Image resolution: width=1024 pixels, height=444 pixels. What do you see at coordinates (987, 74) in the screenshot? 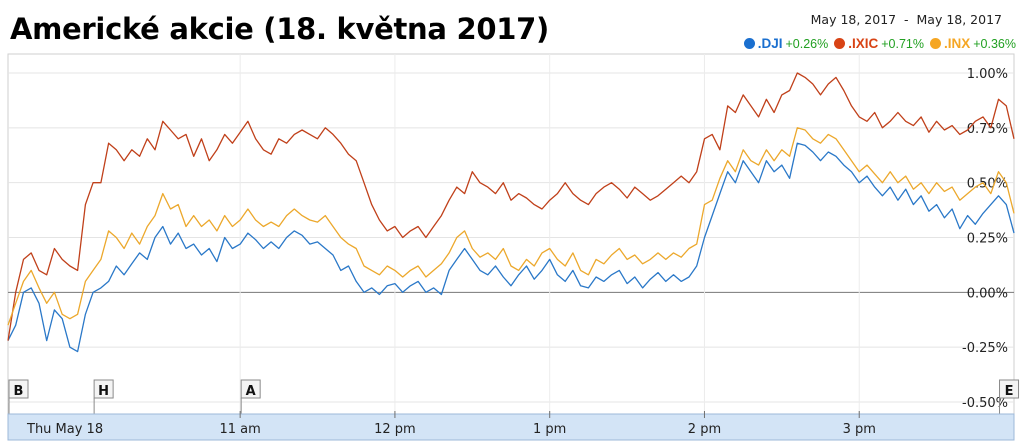
I see `y-tick-label: 1.00%` at bounding box center [987, 74].